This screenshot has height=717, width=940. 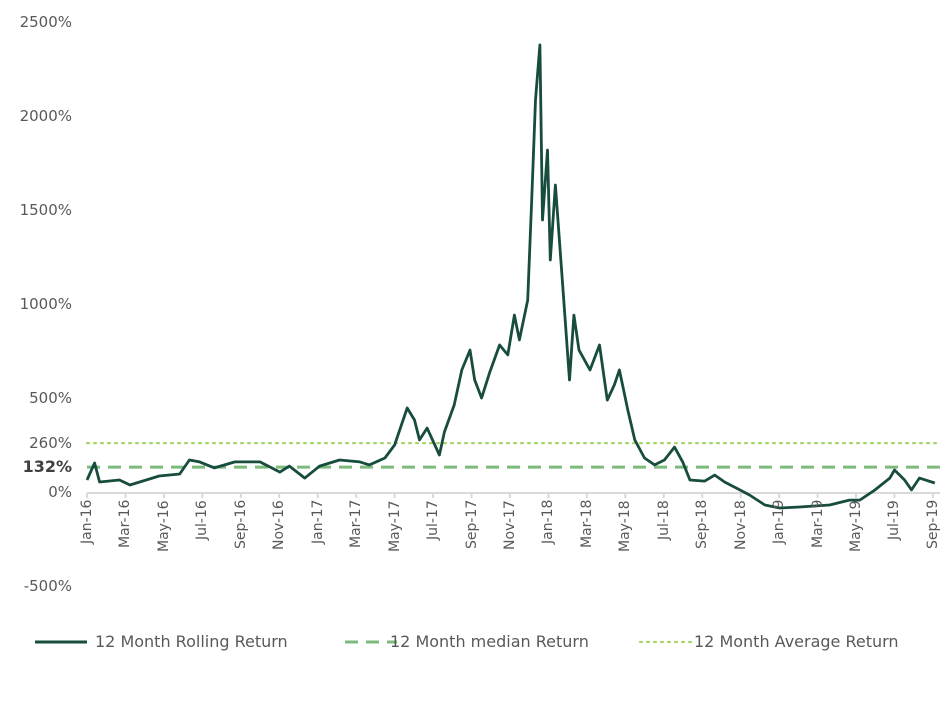 What do you see at coordinates (741, 525) in the screenshot?
I see `x-tick-label: Nov-18` at bounding box center [741, 525].